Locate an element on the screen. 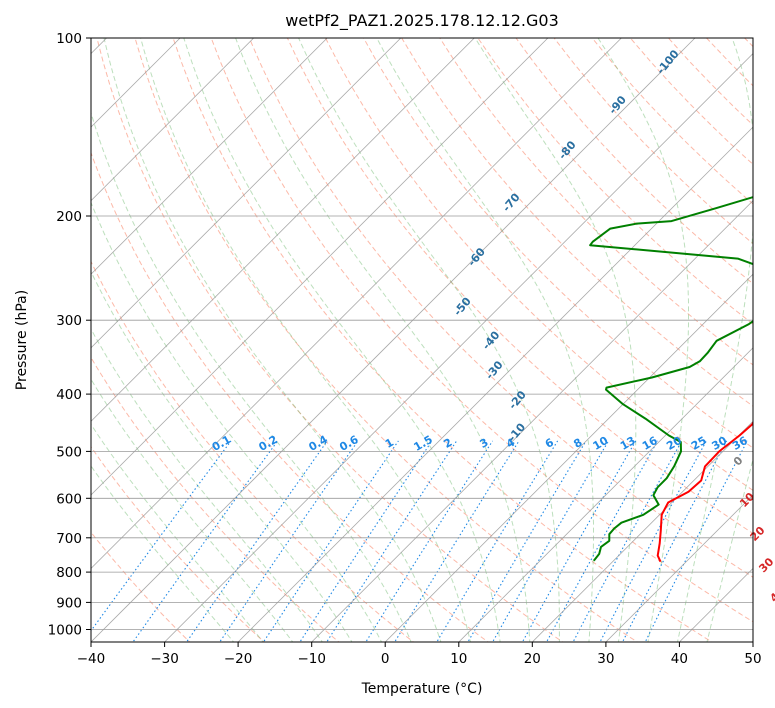 The height and width of the screenshot is (708, 775). y-tick-label: 900 is located at coordinates (69, 603).